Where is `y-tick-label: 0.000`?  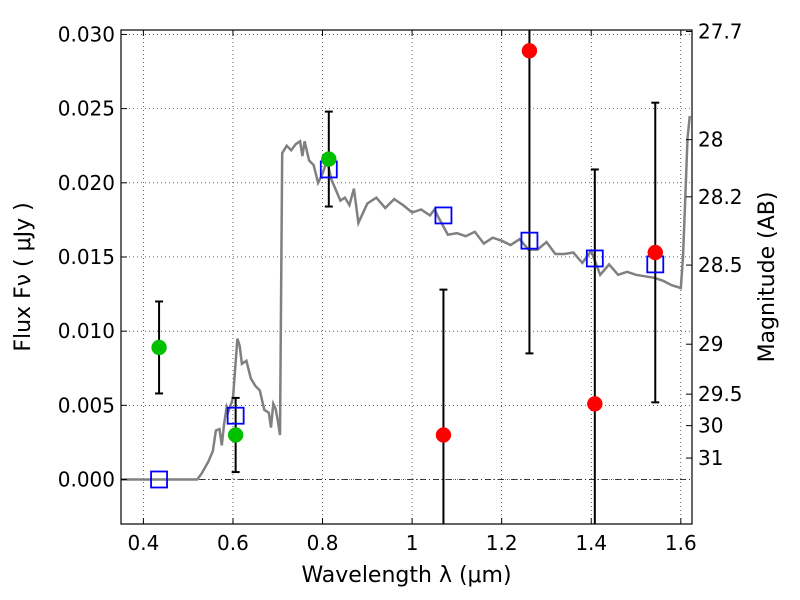
y-tick-label: 0.000 is located at coordinates (86, 479).